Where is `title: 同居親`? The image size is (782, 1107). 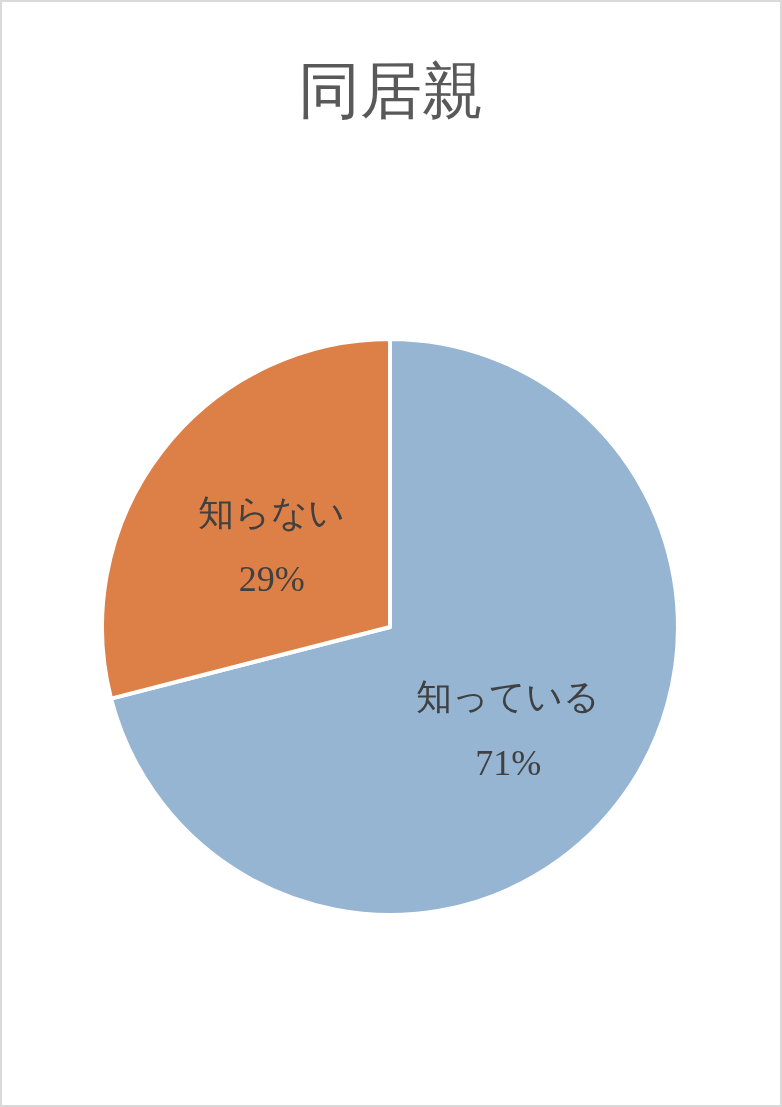
title: 同居親 is located at coordinates (391, 91).